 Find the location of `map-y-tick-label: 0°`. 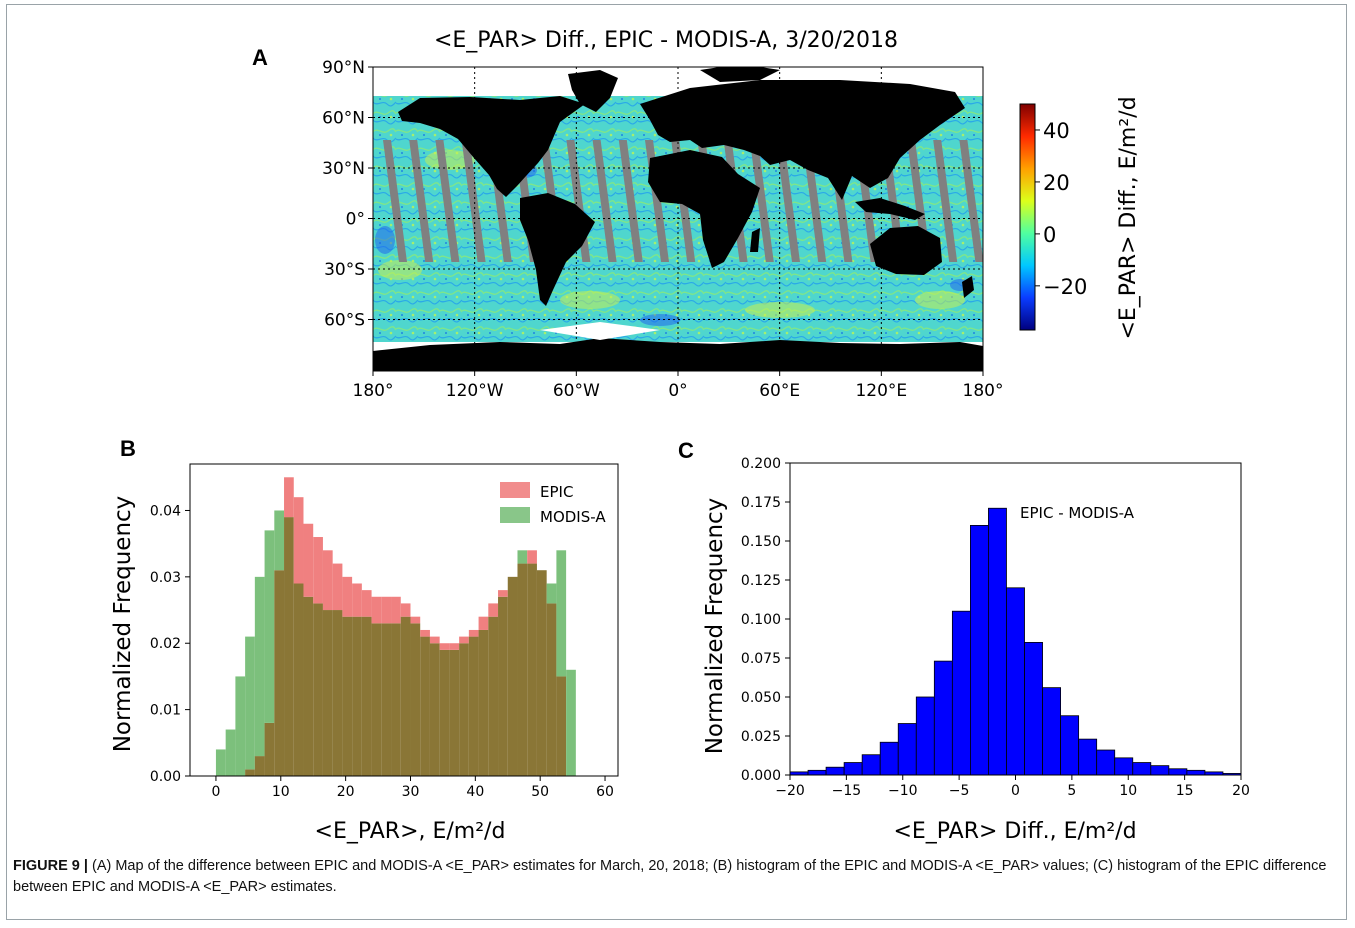

map-y-tick-label: 0° is located at coordinates (355, 220).